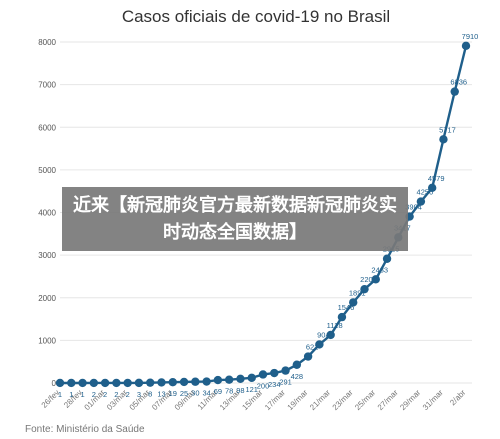  What do you see at coordinates (433, 400) in the screenshot?
I see `x-tick-label: 31/mar` at bounding box center [433, 400].